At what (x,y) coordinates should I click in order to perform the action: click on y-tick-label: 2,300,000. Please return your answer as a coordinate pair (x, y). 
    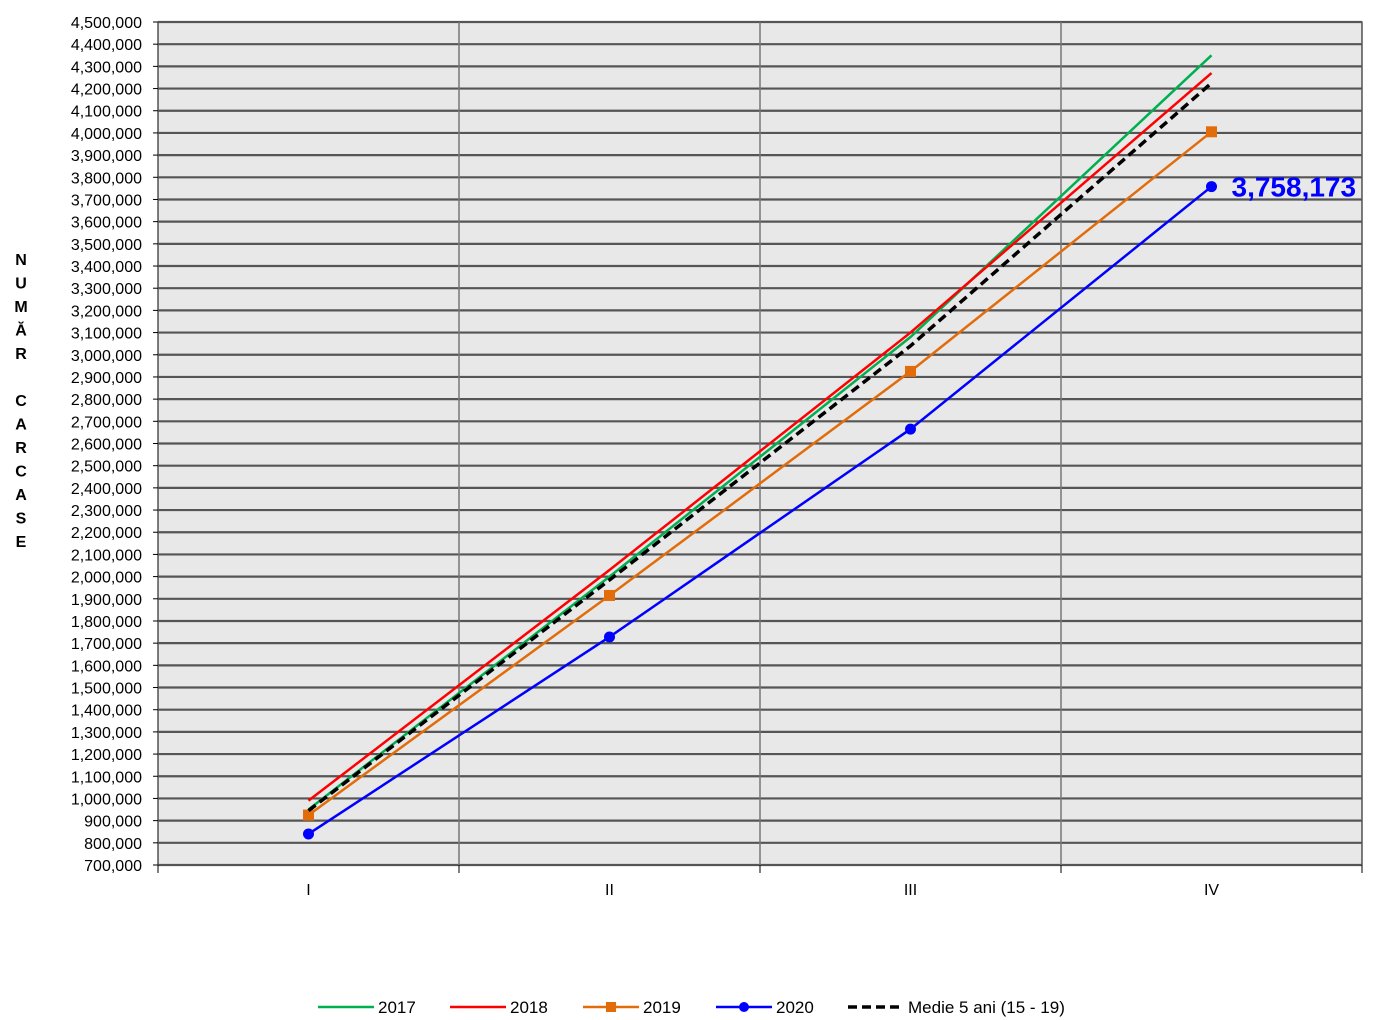
    Looking at the image, I should click on (106, 511).